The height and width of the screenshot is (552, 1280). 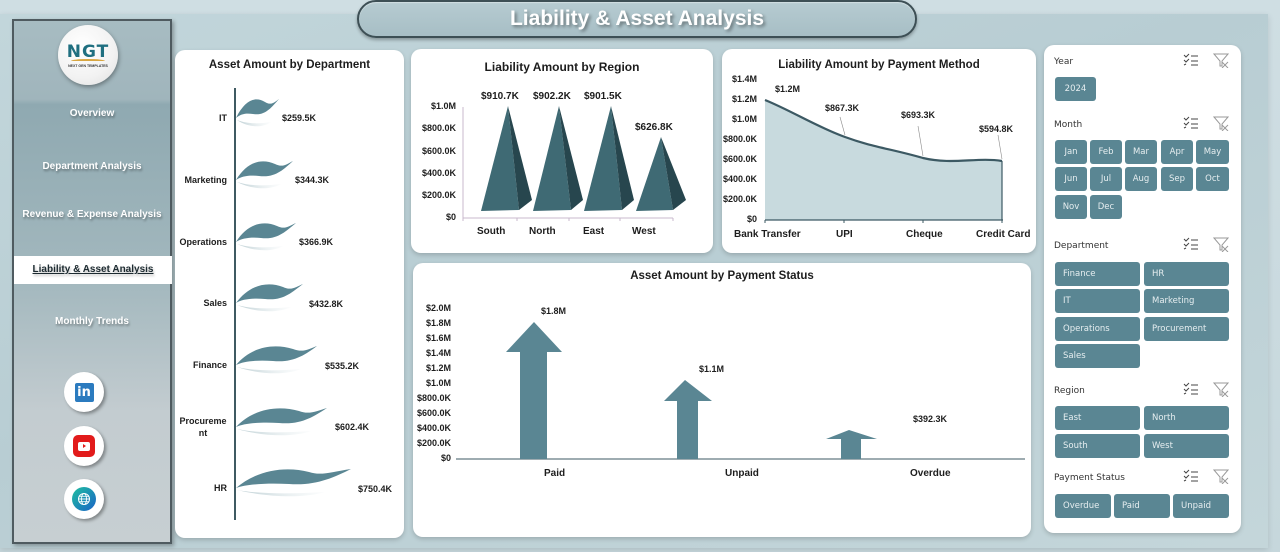 I want to click on filter-department-procurement: Procurement, so click(x=1186, y=329).